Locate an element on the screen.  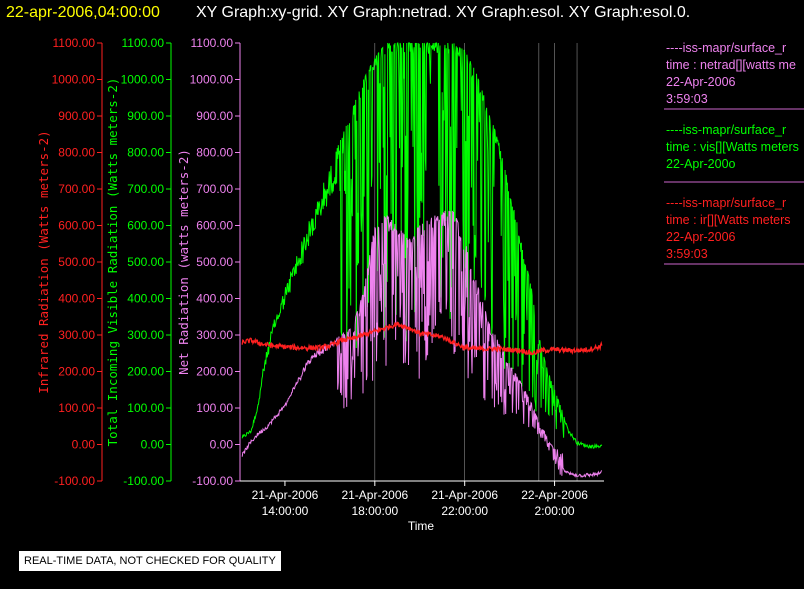
ir-y-tick-label: 900.00 is located at coordinates (76, 116).